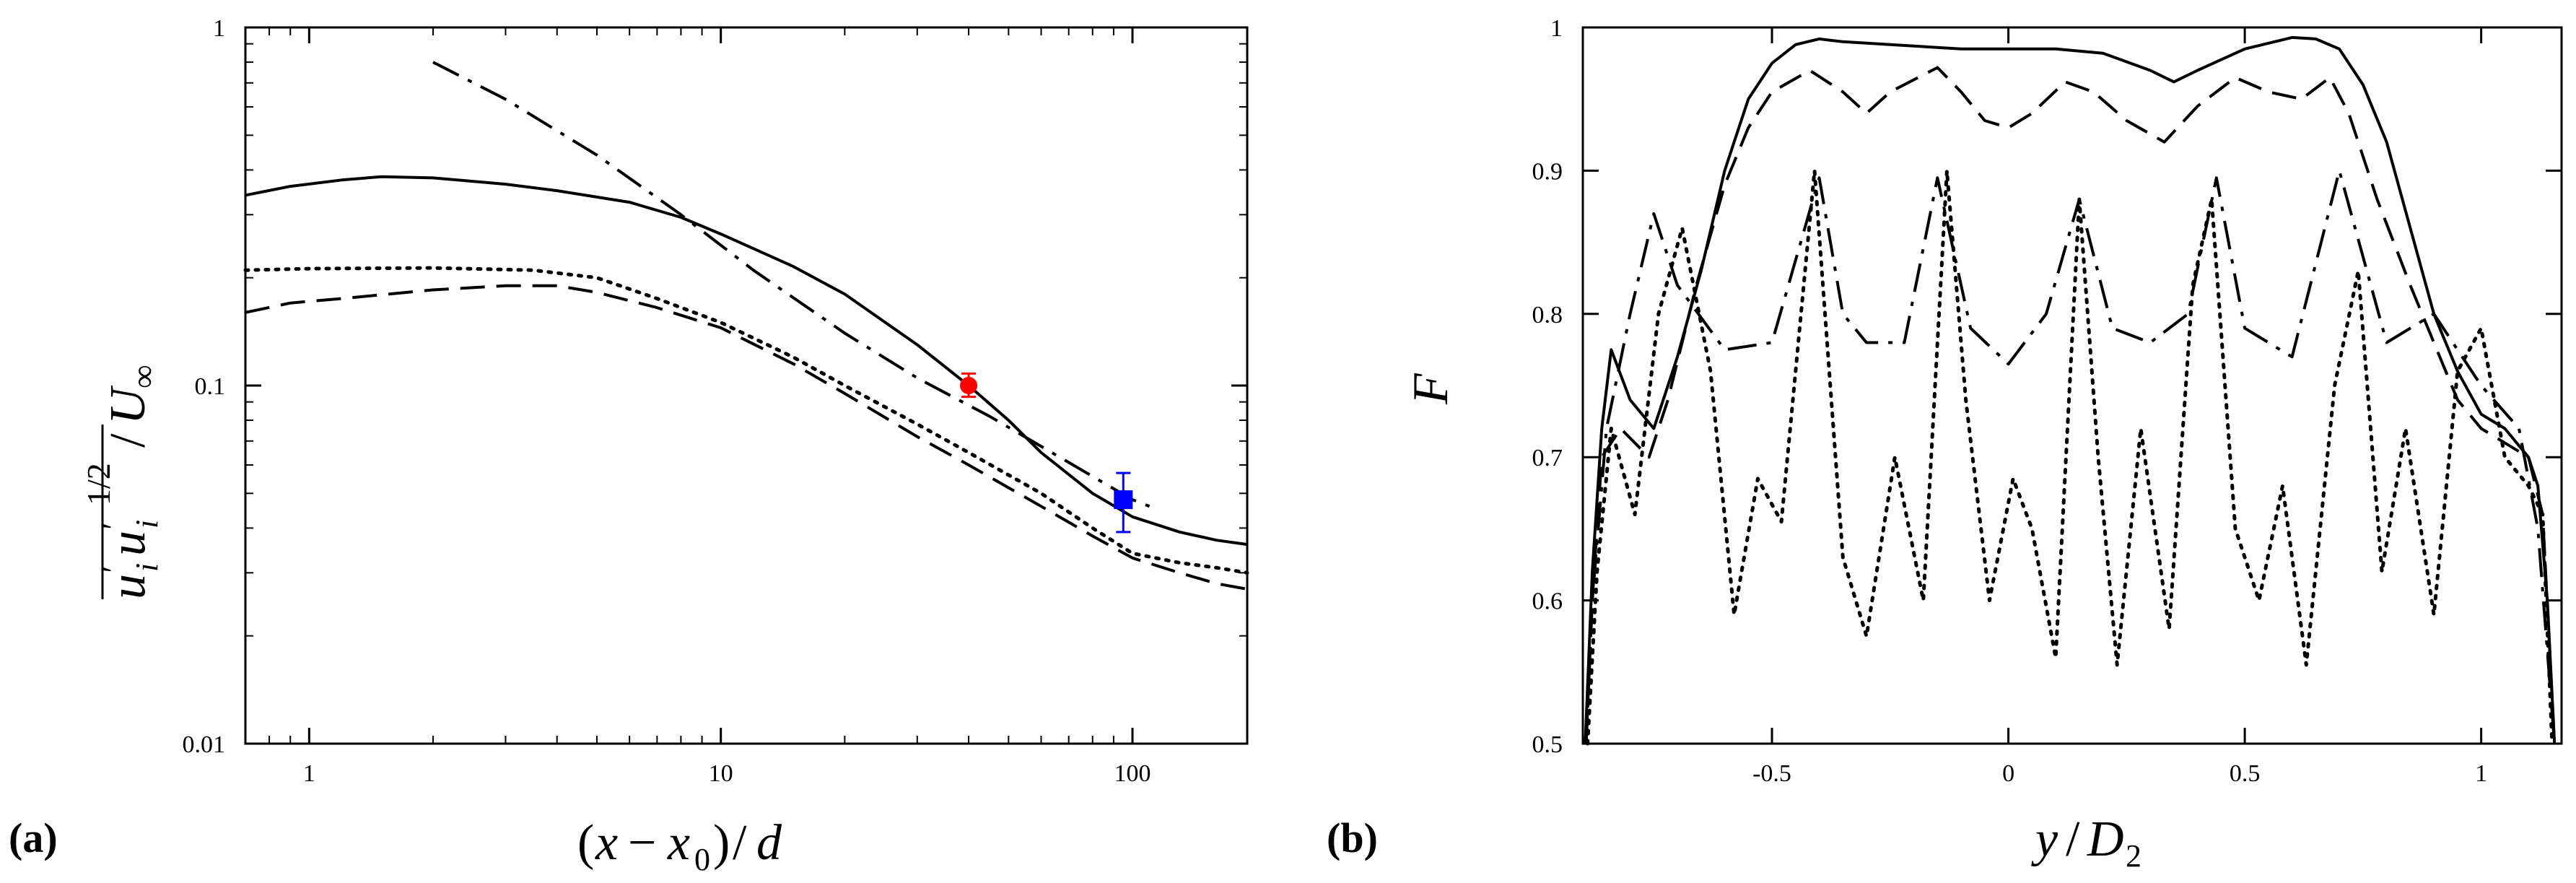 The image size is (2576, 883). Describe the element at coordinates (122, 482) in the screenshot. I see `y-axis-label-a: u ′ i u ′ i 1/2 / U ∞` at that location.